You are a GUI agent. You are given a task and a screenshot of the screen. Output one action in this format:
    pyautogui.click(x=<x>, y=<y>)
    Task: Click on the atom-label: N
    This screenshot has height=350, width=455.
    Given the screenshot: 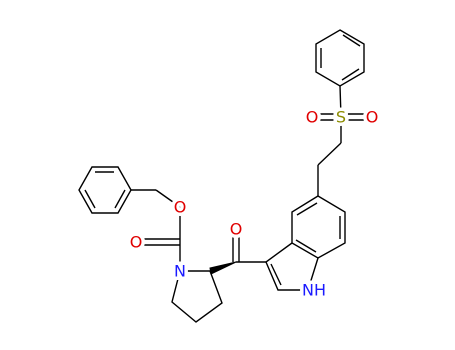 What is the action you would take?
    pyautogui.click(x=180, y=271)
    